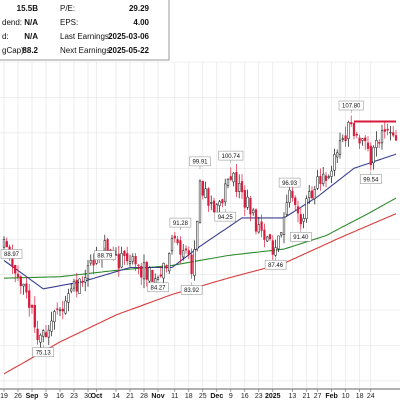 The height and width of the screenshot is (400, 400). Describe the element at coordinates (86, 50) in the screenshot. I see `info-right-label: Next Earnings:` at that location.